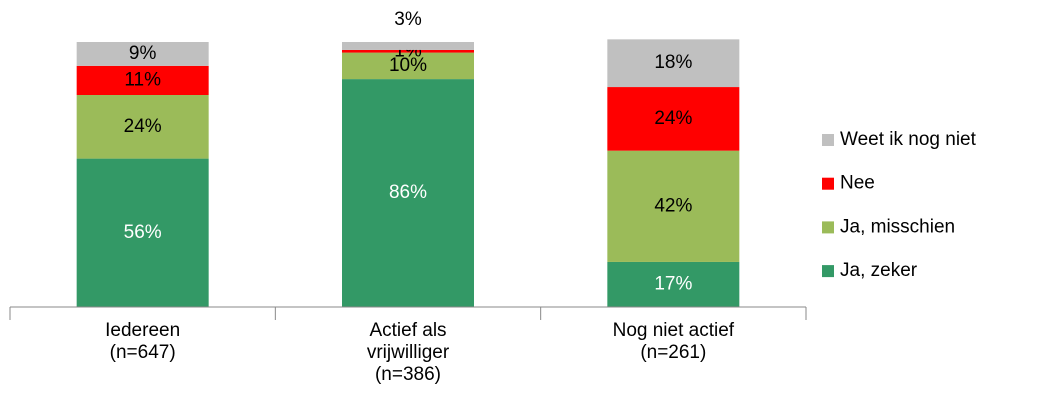 This screenshot has width=1037, height=409. I want to click on data-label: 9%, so click(143, 53).